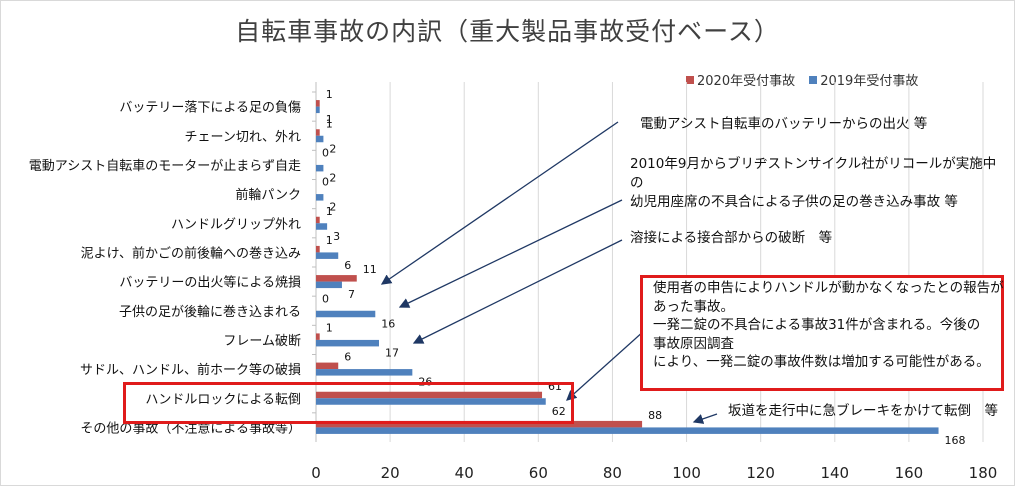 Image resolution: width=1015 pixels, height=486 pixels. Describe the element at coordinates (731, 238) in the screenshot. I see `annotation-frame: 溶接による接合部からの破断 等` at that location.